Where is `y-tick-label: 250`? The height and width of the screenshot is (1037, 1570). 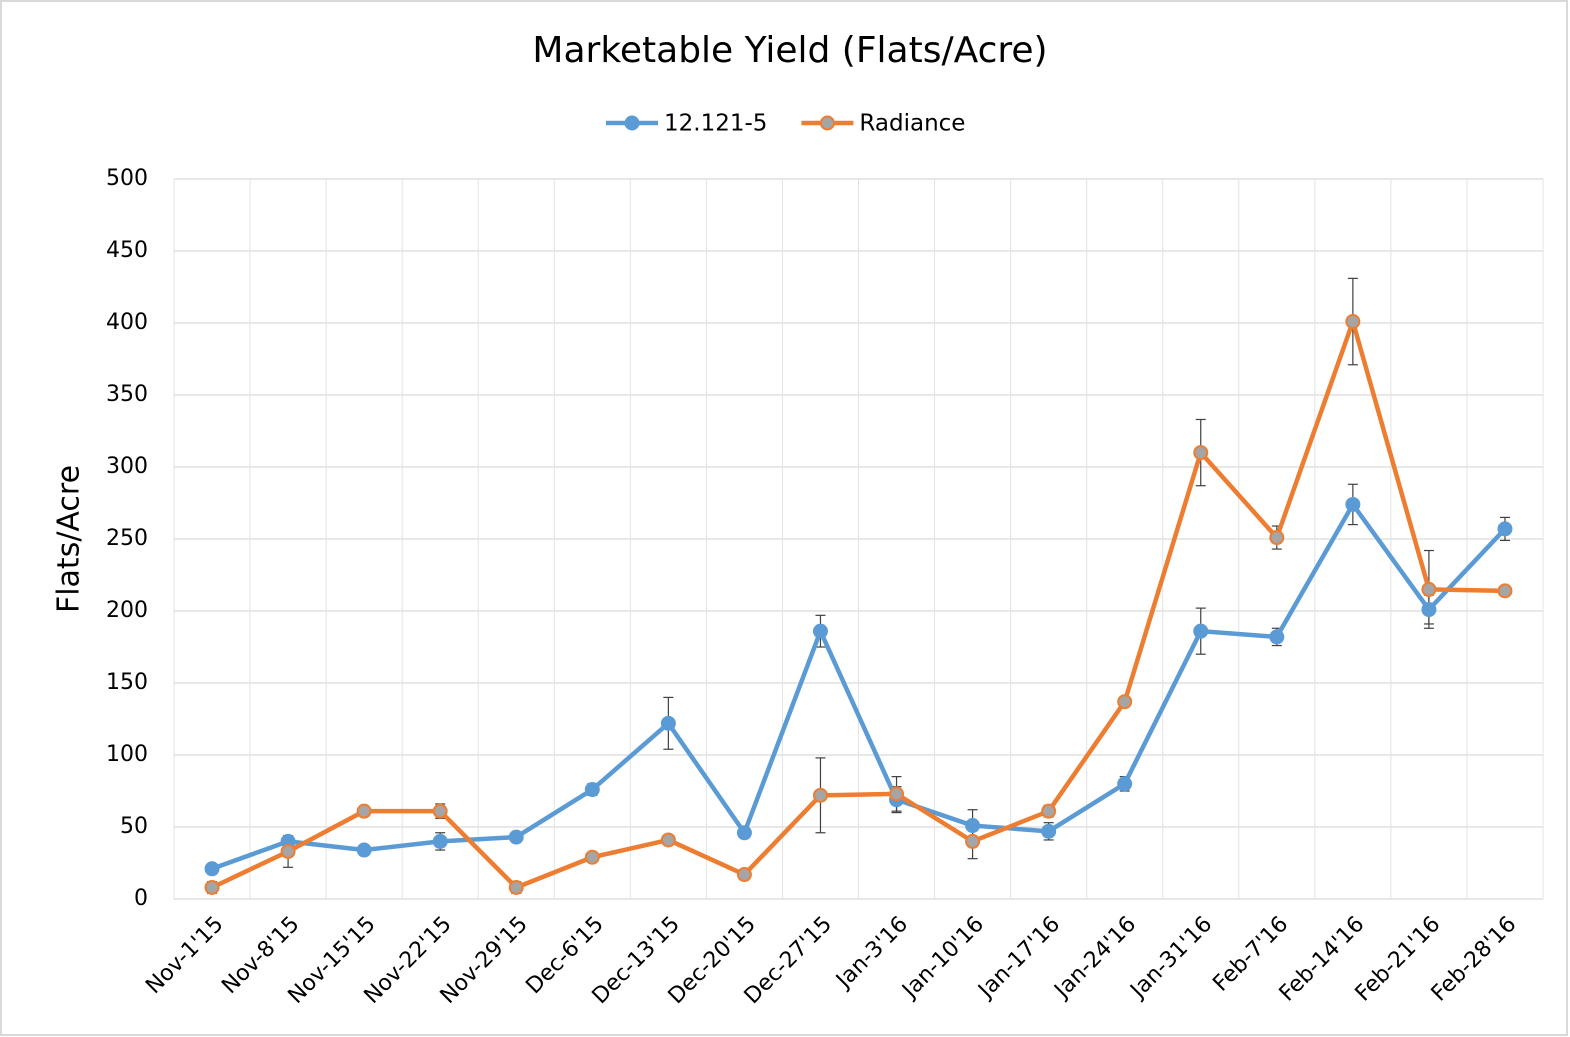
y-tick-label: 250 is located at coordinates (127, 538).